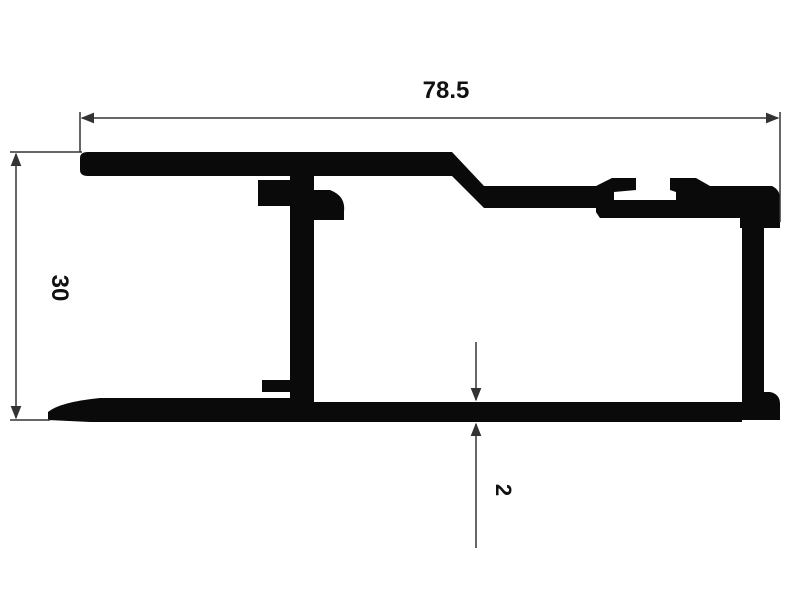 The height and width of the screenshot is (600, 800). I want to click on right-wall, so click(753, 309).